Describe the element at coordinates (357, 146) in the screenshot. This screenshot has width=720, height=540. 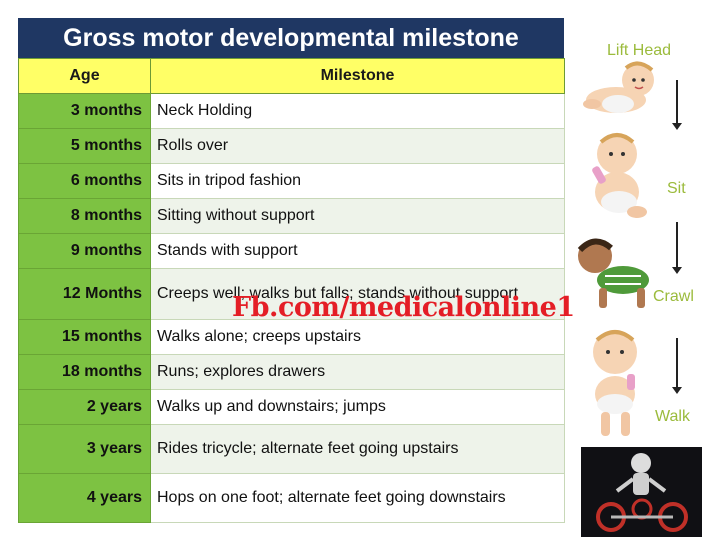
I see `milestone-cell: Rolls over` at that location.